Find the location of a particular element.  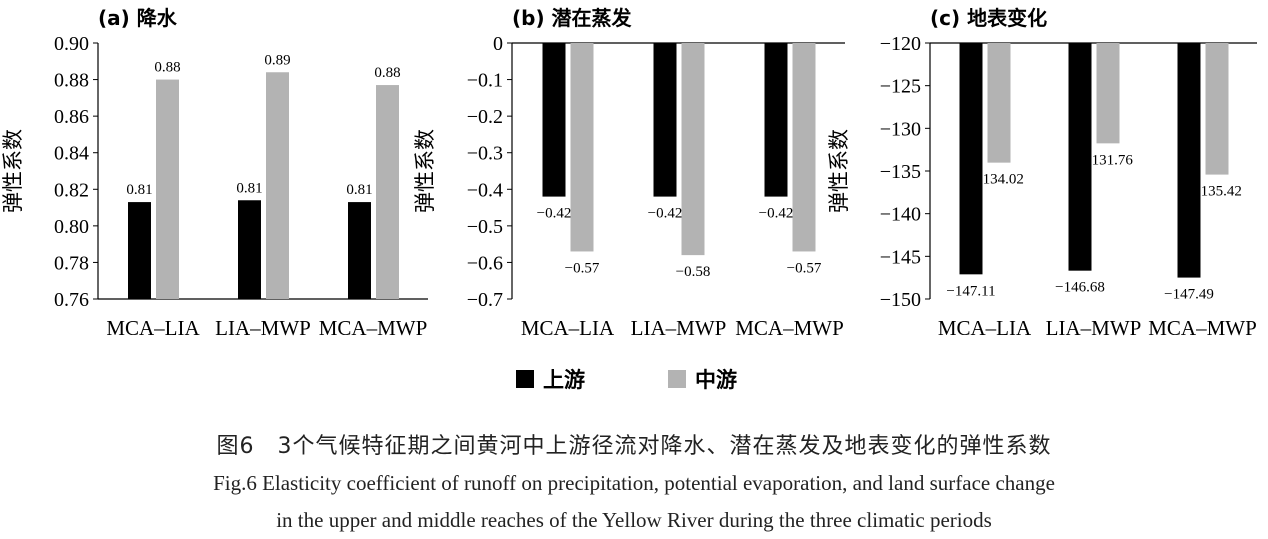

panel-b-category-label: MCA–LIA is located at coordinates (568, 328).